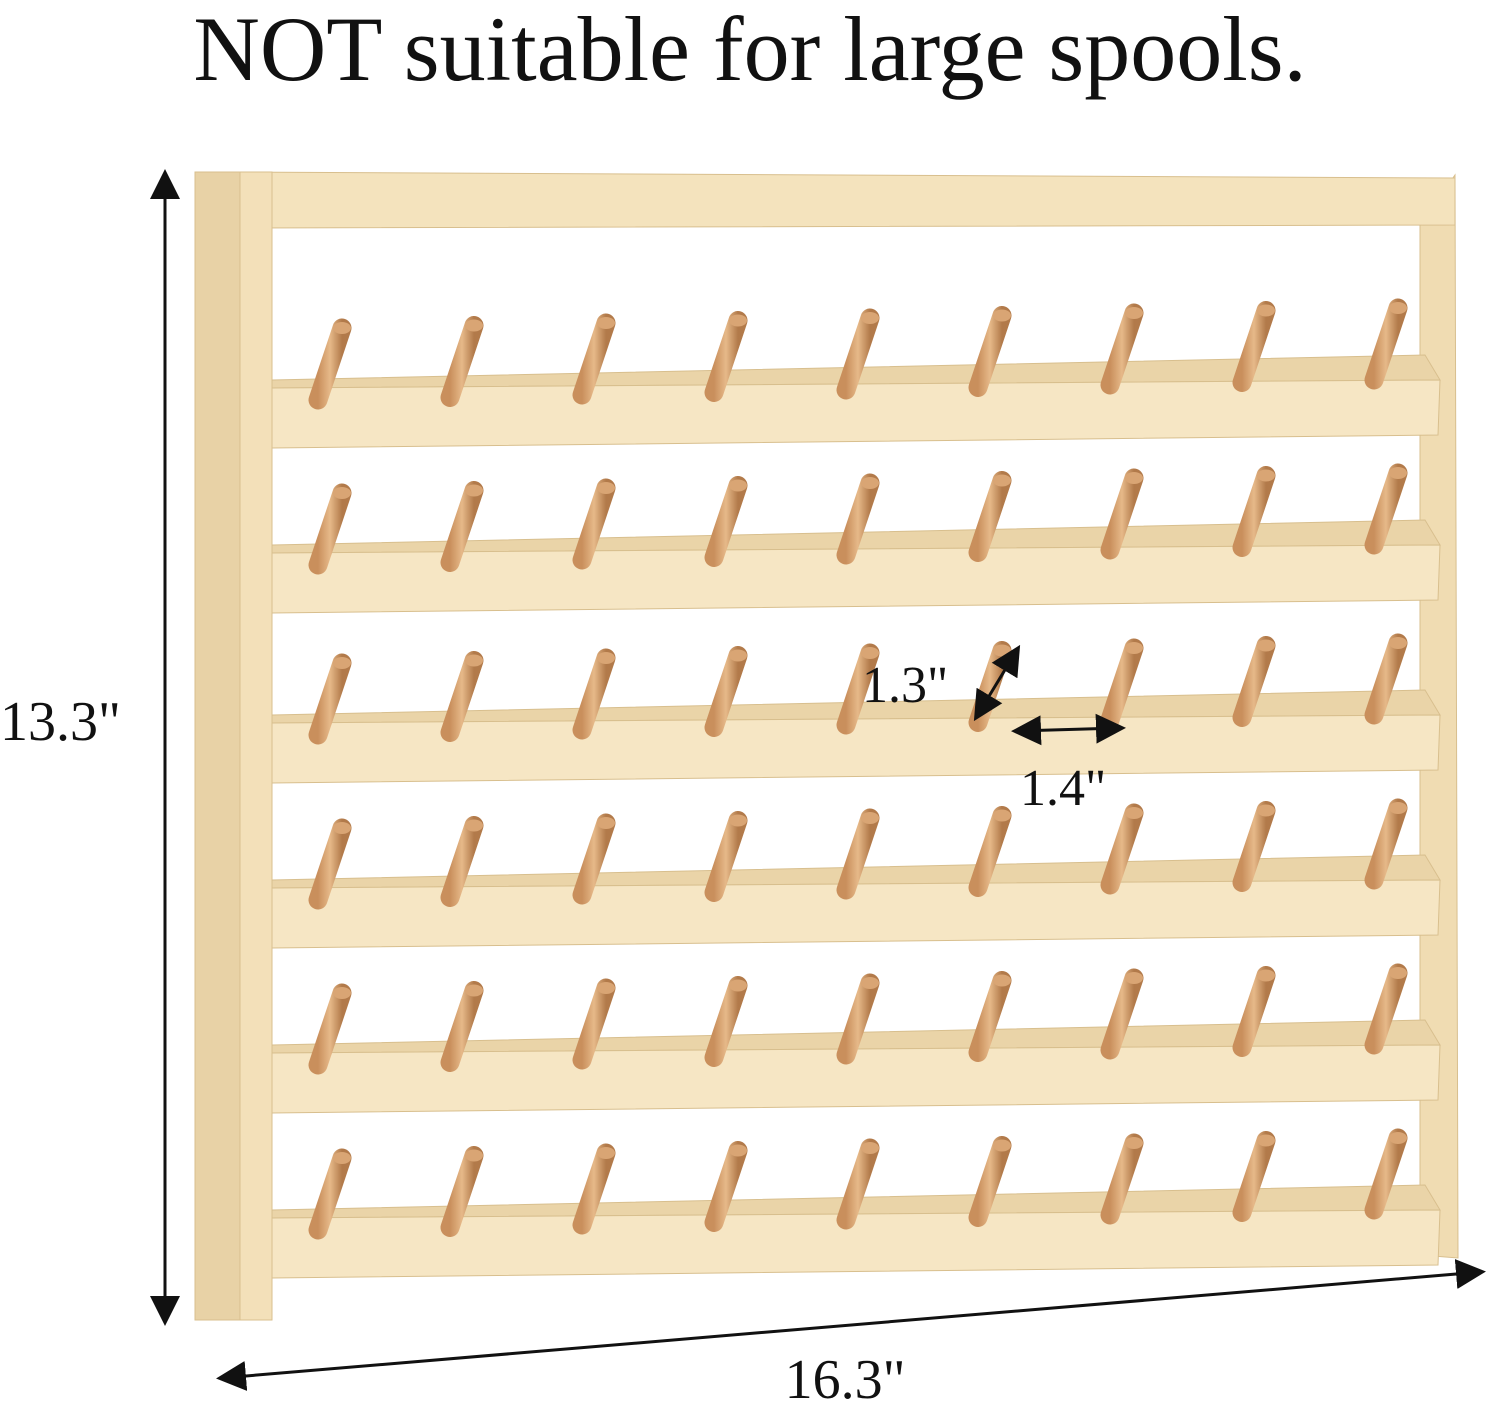 This screenshot has width=1500, height=1405. Describe the element at coordinates (256, 746) in the screenshot. I see `left-post-front` at that location.